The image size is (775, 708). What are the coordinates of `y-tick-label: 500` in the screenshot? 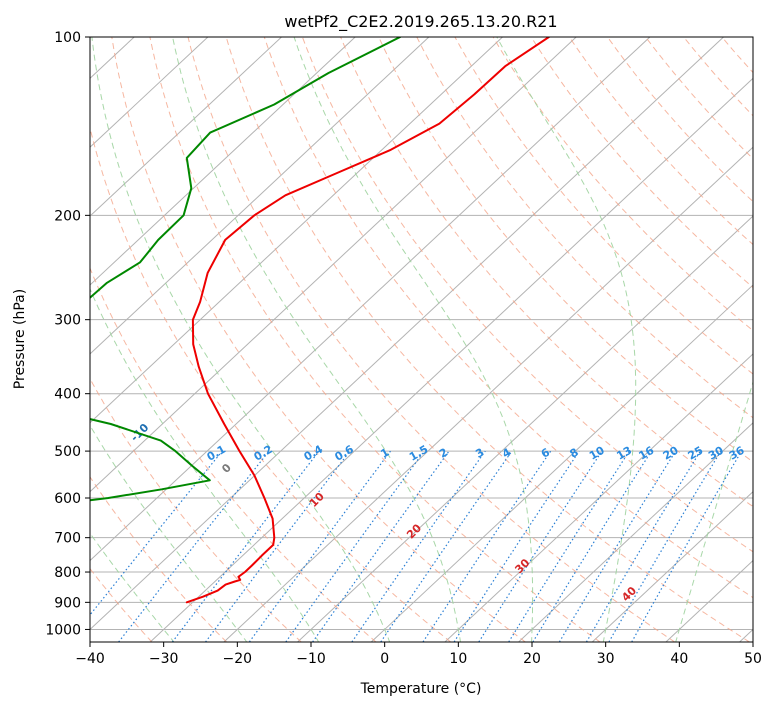 It's located at (67, 452).